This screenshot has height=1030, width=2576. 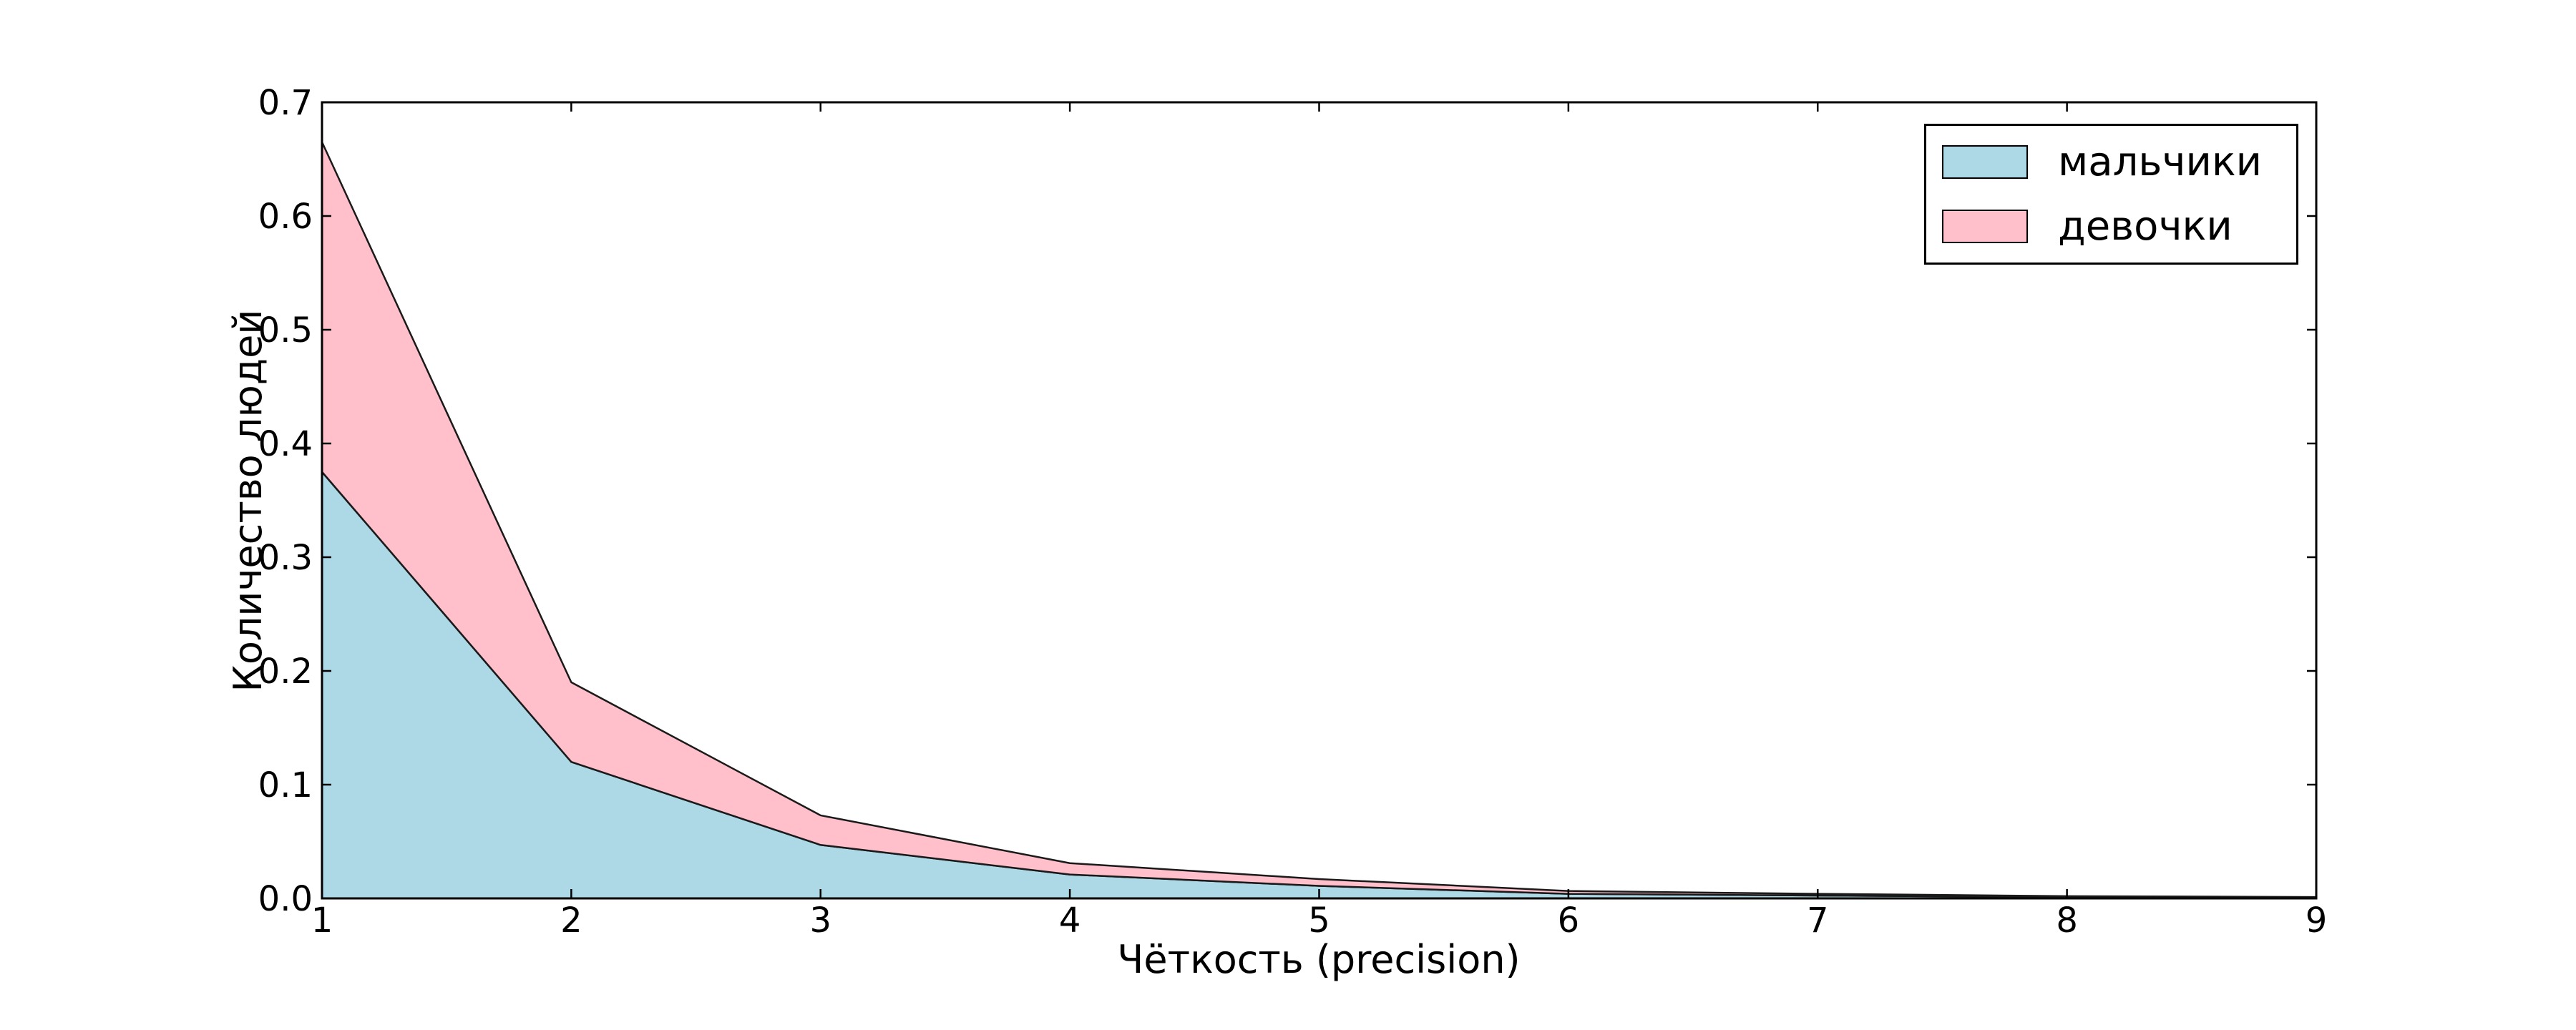 I want to click on y-axis-label: Количество людей, so click(x=247, y=501).